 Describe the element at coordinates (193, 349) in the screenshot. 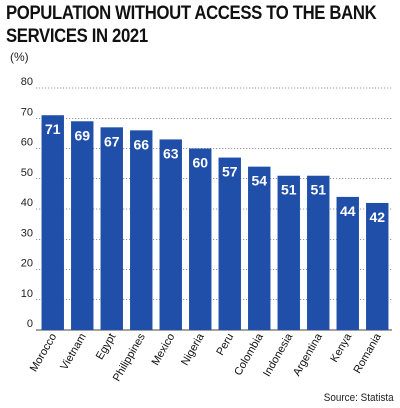

I see `x-tick-label: Nigeria` at that location.